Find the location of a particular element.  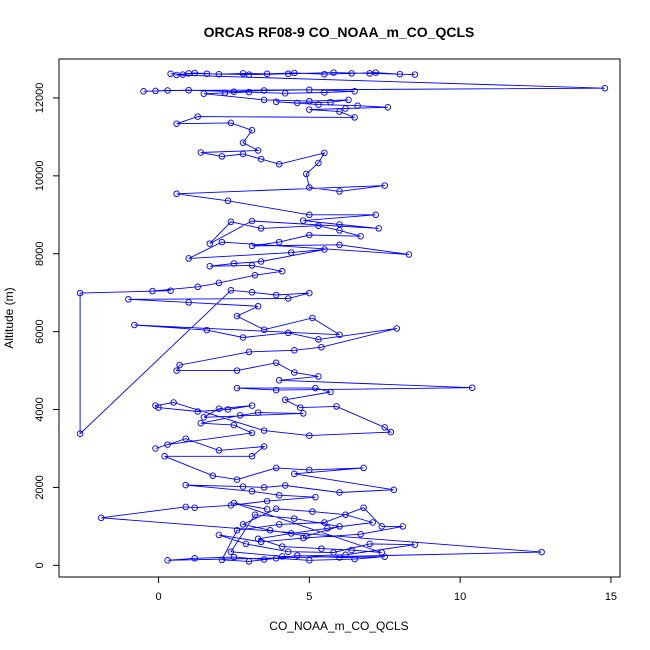

x-tick-label: 15 is located at coordinates (611, 597).